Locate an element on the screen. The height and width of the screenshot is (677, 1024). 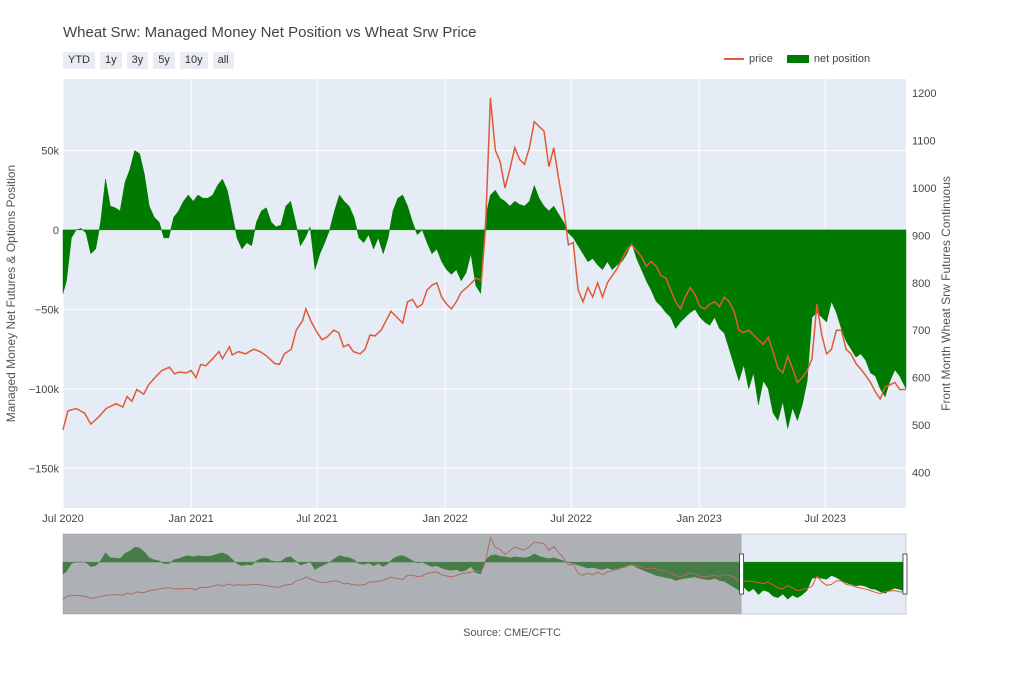
rangeslider-handle-right is located at coordinates (905, 574).